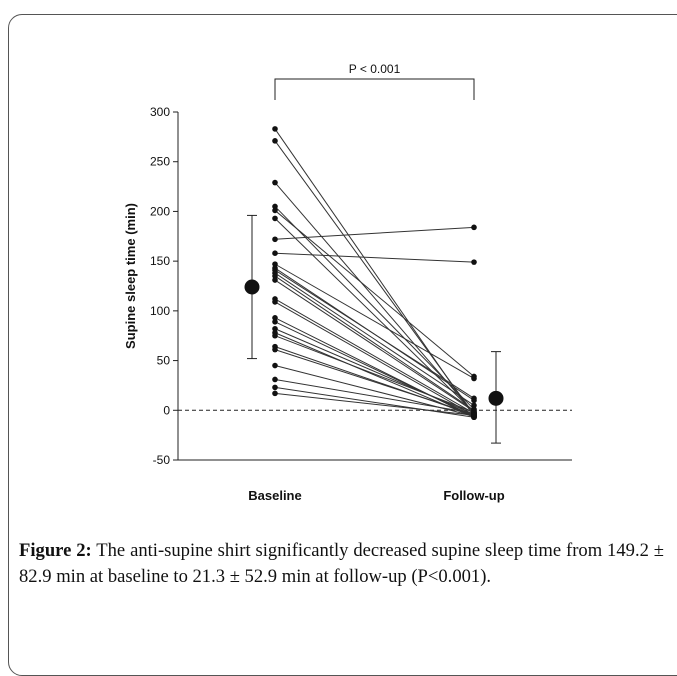 This screenshot has height=676, width=677. Describe the element at coordinates (473, 495) in the screenshot. I see `x-category-label: Follow-up` at that location.